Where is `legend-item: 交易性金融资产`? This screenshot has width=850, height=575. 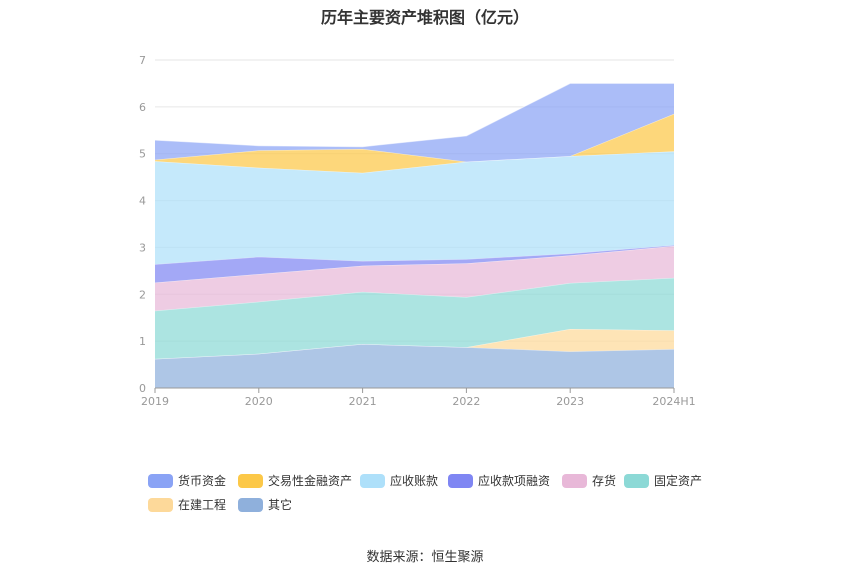
legend-item: 交易性金融资产 is located at coordinates (295, 481).